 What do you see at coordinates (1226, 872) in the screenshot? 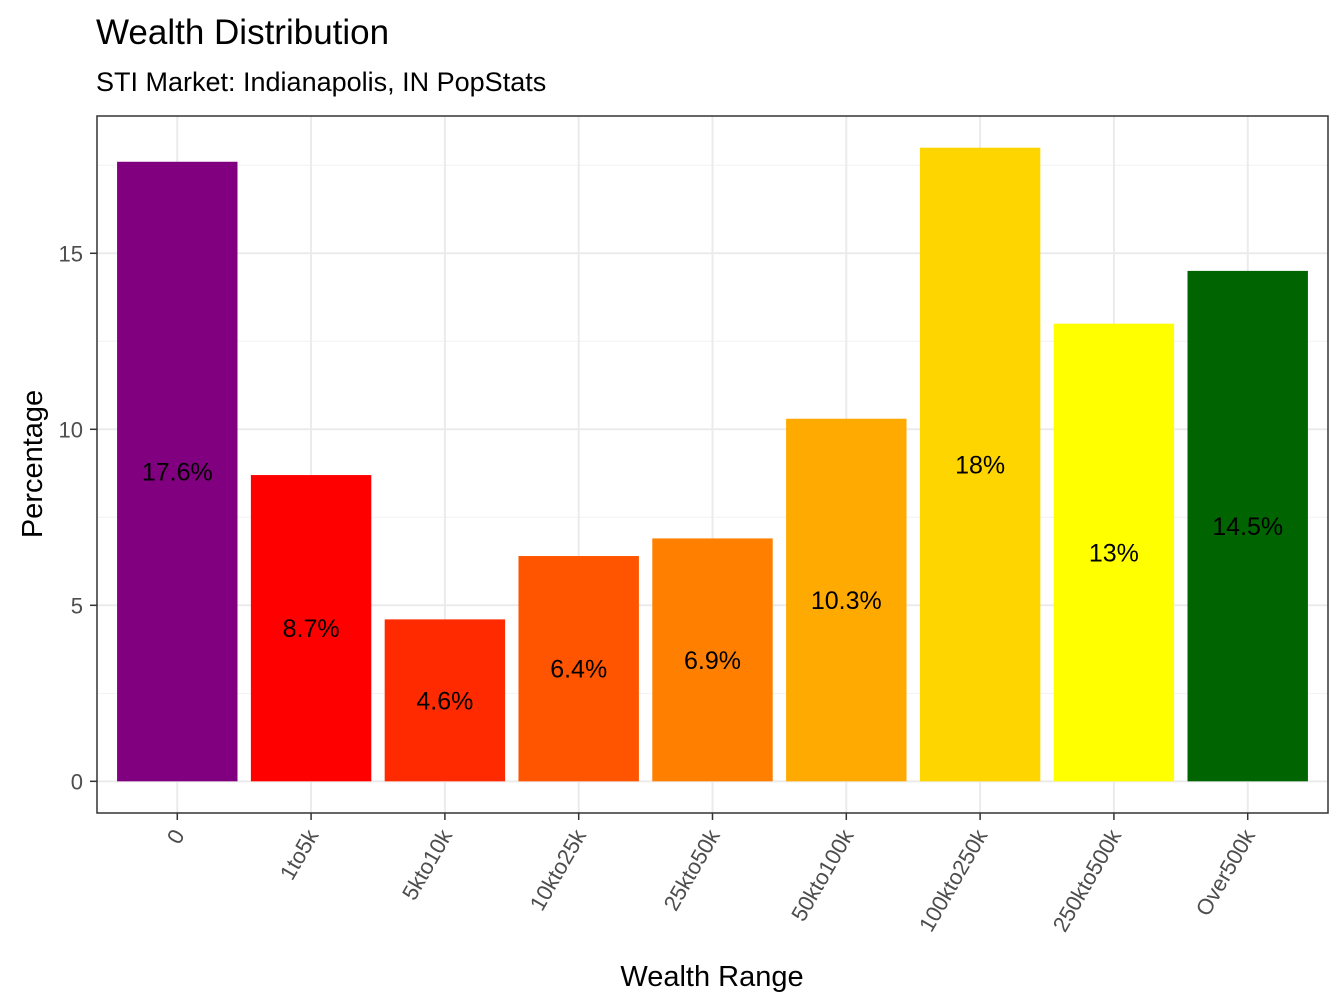
I see `x-tick-label-Over500k: Over500k` at bounding box center [1226, 872].